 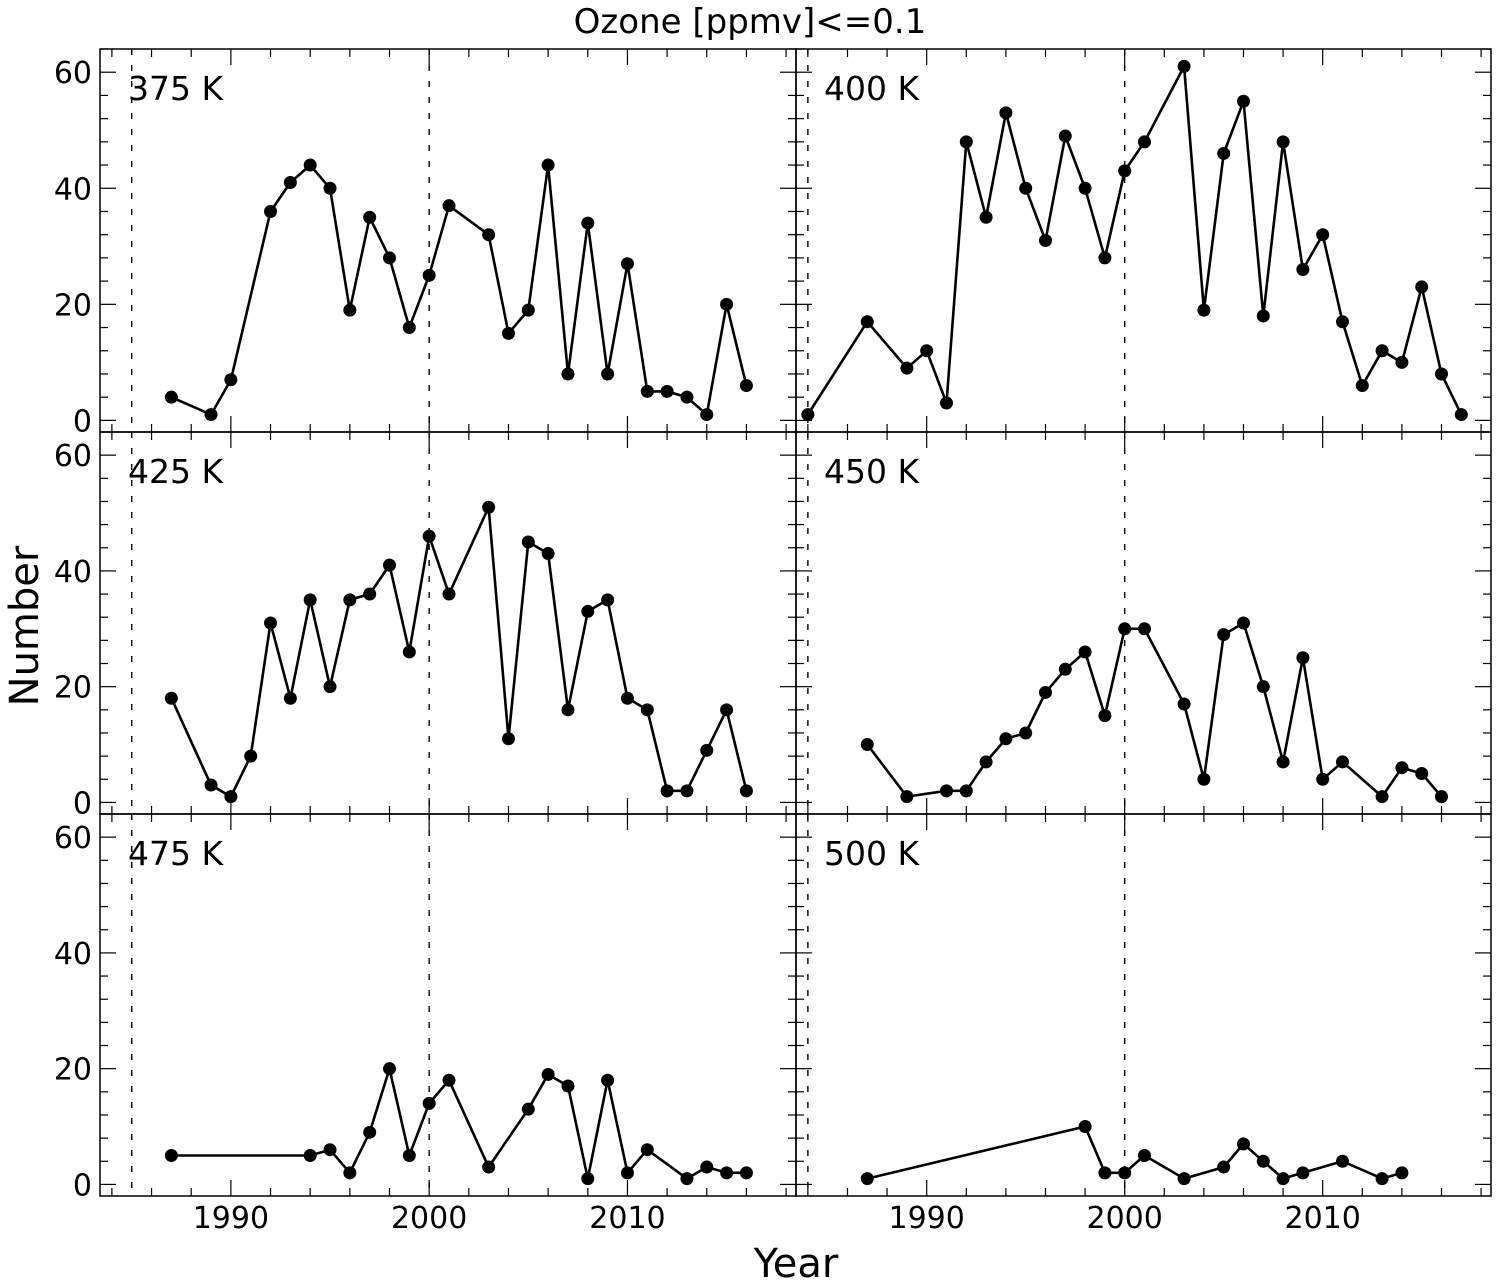 What do you see at coordinates (1143, 1005) in the screenshot?
I see `plot-frame` at bounding box center [1143, 1005].